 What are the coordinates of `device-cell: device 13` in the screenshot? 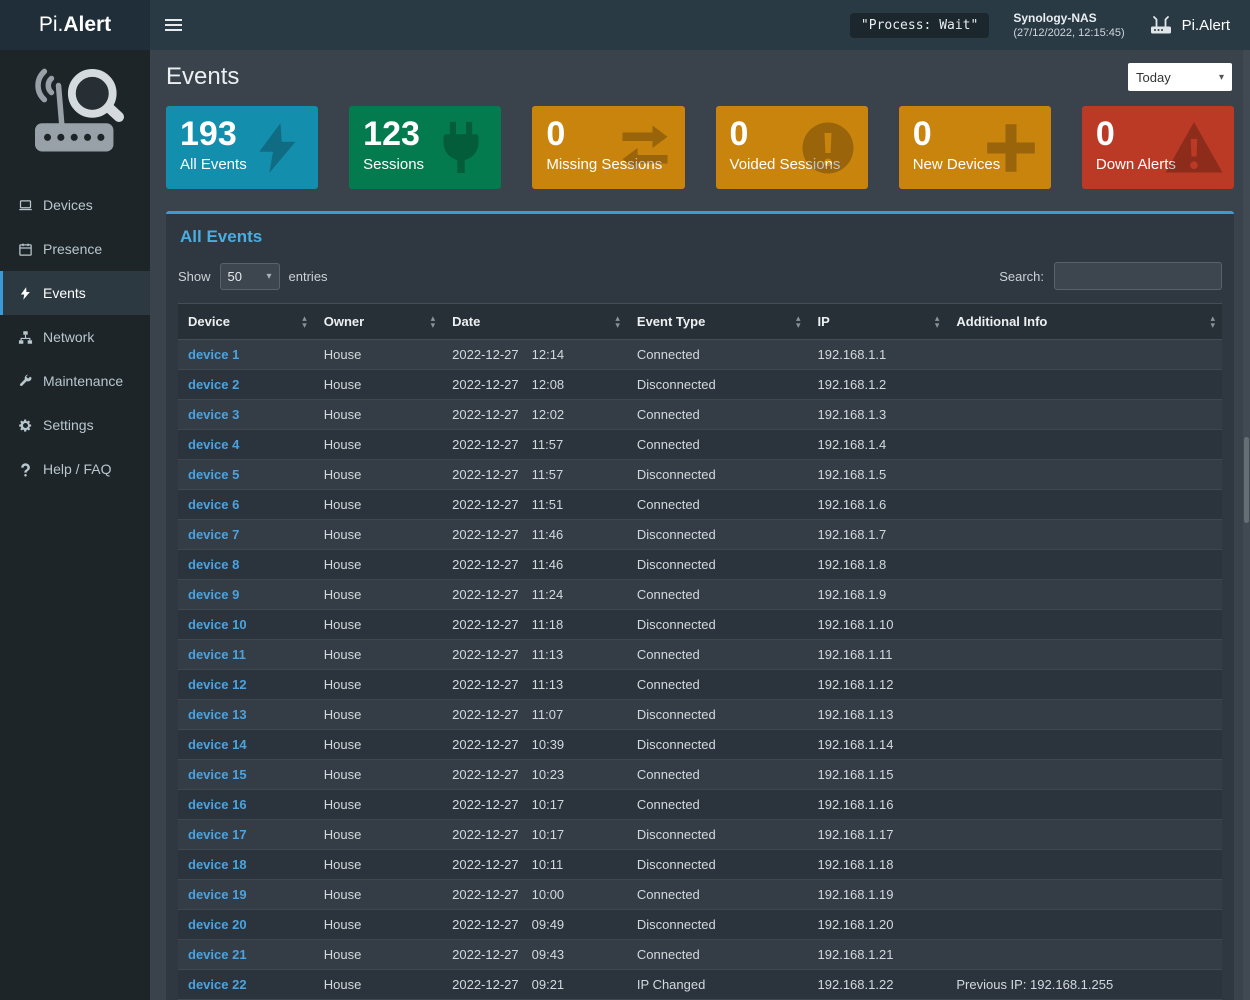 It's located at (246, 714).